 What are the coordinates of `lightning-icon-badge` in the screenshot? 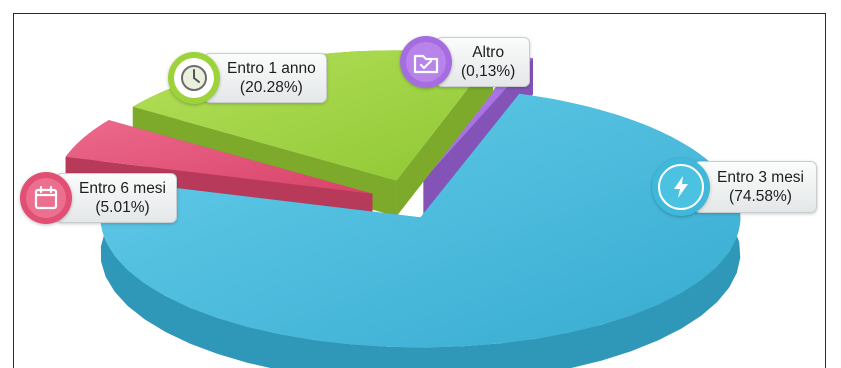 It's located at (681, 187).